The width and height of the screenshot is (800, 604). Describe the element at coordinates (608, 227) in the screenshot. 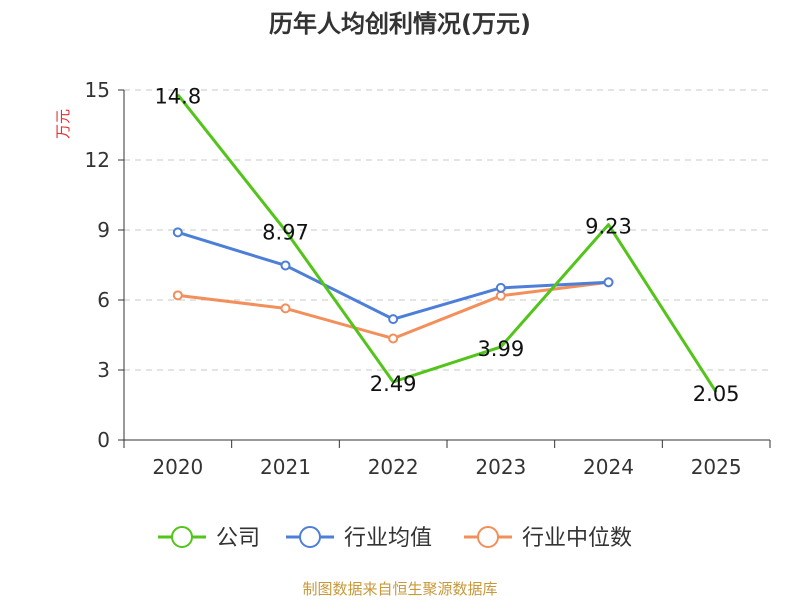

I see `data-label: 9.23` at that location.